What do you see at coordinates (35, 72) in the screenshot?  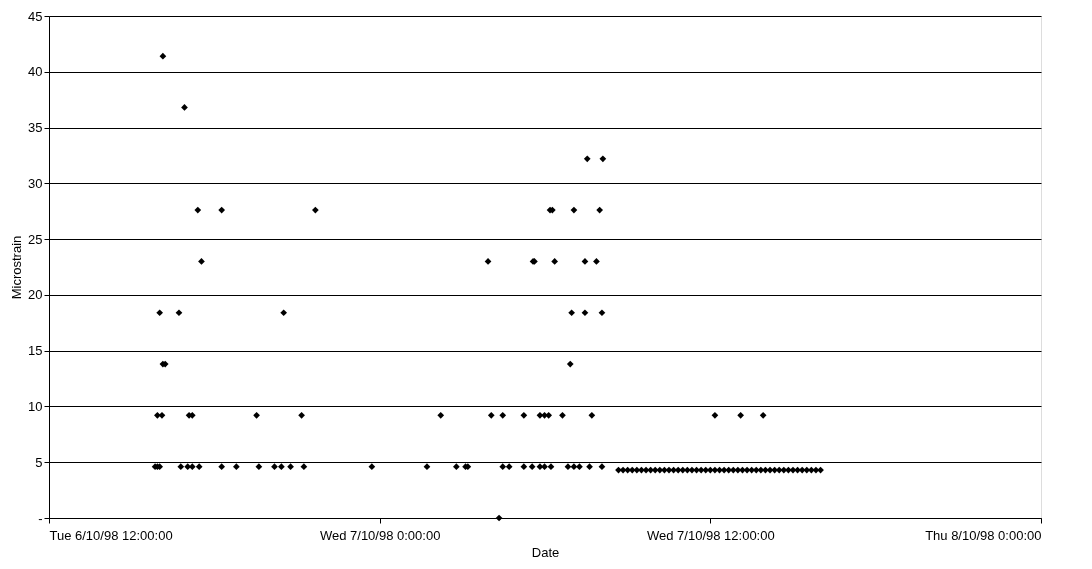 I see `y-tick-label: 40` at bounding box center [35, 72].